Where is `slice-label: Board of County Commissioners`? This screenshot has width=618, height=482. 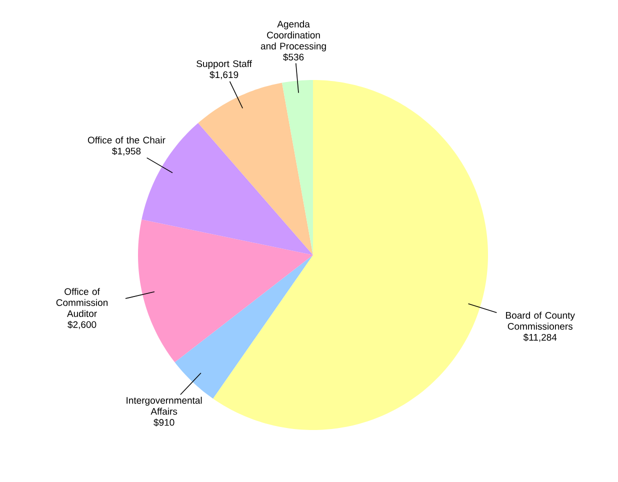
slice-label: Board of County Commissioners is located at coordinates (540, 321).